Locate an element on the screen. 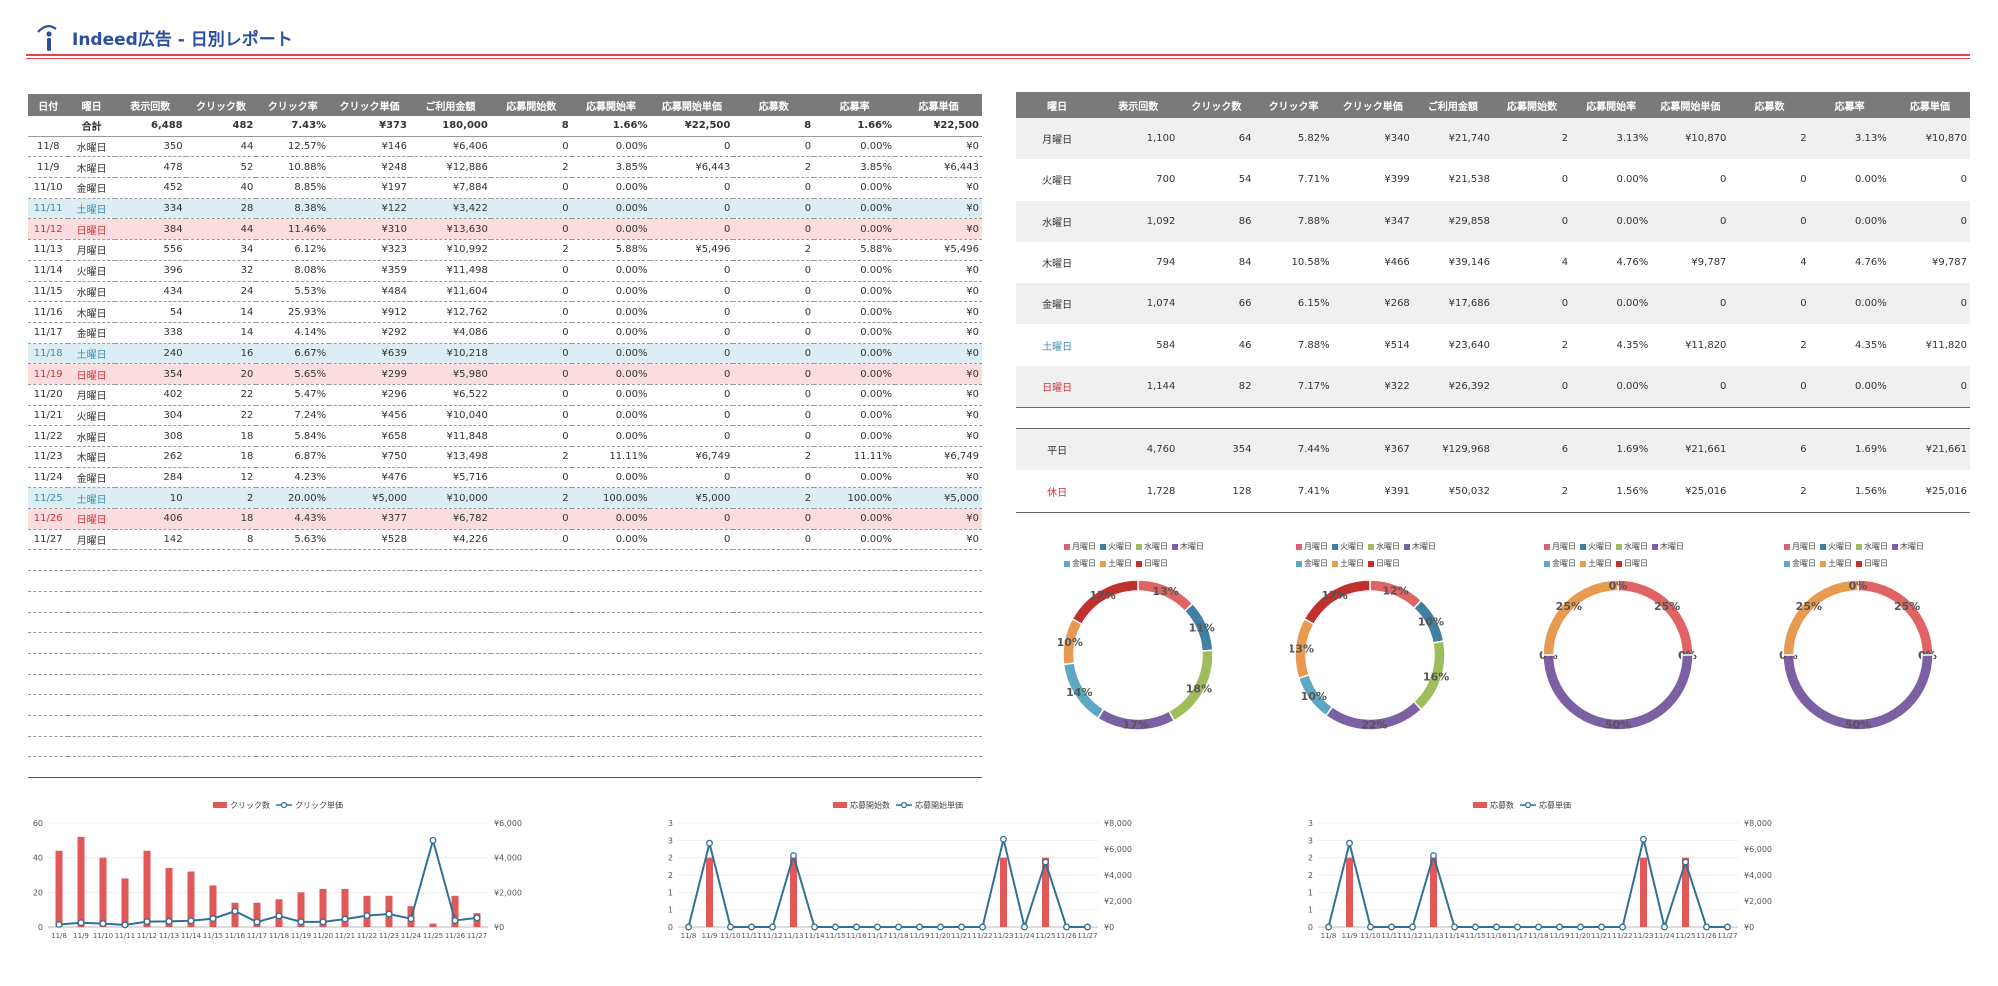 The width and height of the screenshot is (1998, 986). column-header: 表示回数 is located at coordinates (1138, 105).